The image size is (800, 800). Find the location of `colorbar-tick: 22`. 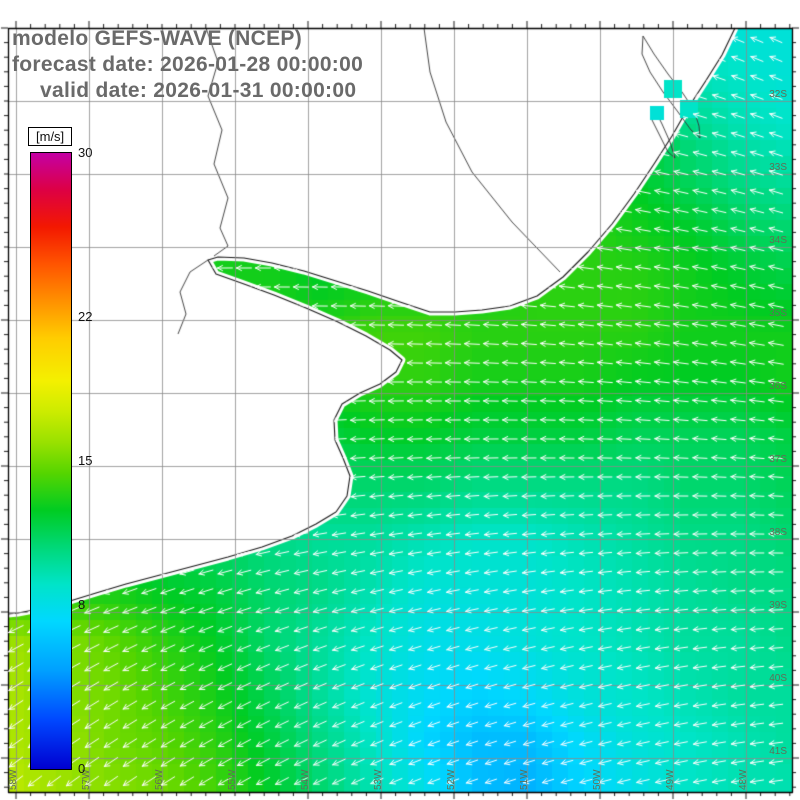

colorbar-tick: 22 is located at coordinates (85, 317).